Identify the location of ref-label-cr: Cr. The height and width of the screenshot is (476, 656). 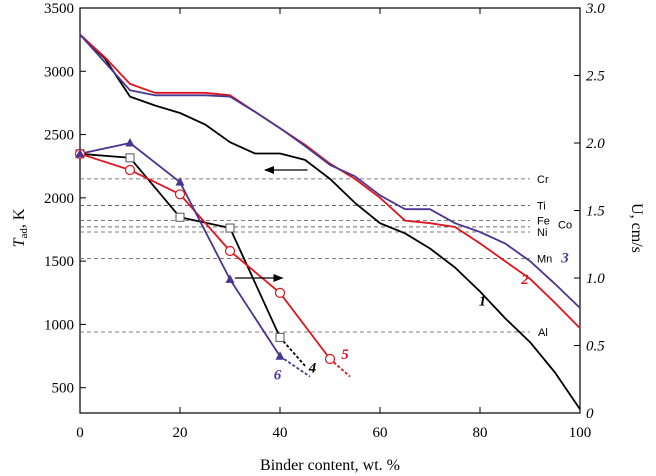
(543, 180).